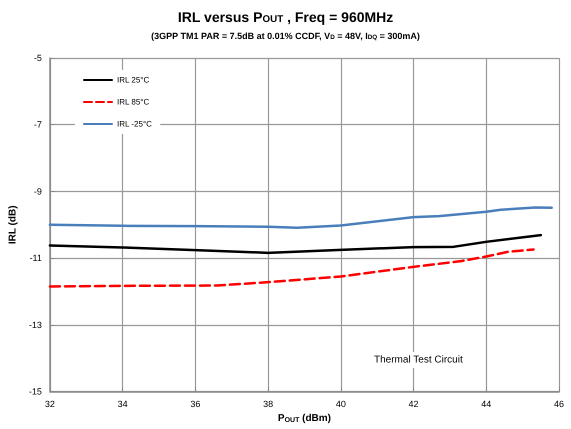 This screenshot has height=429, width=571. Describe the element at coordinates (413, 404) in the screenshot. I see `x-tick-label: 42` at that location.